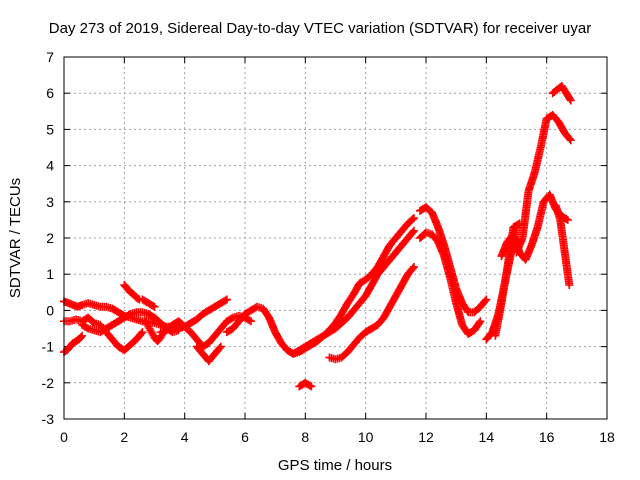  What do you see at coordinates (48, 383) in the screenshot?
I see `y-tick-label: -2` at bounding box center [48, 383].